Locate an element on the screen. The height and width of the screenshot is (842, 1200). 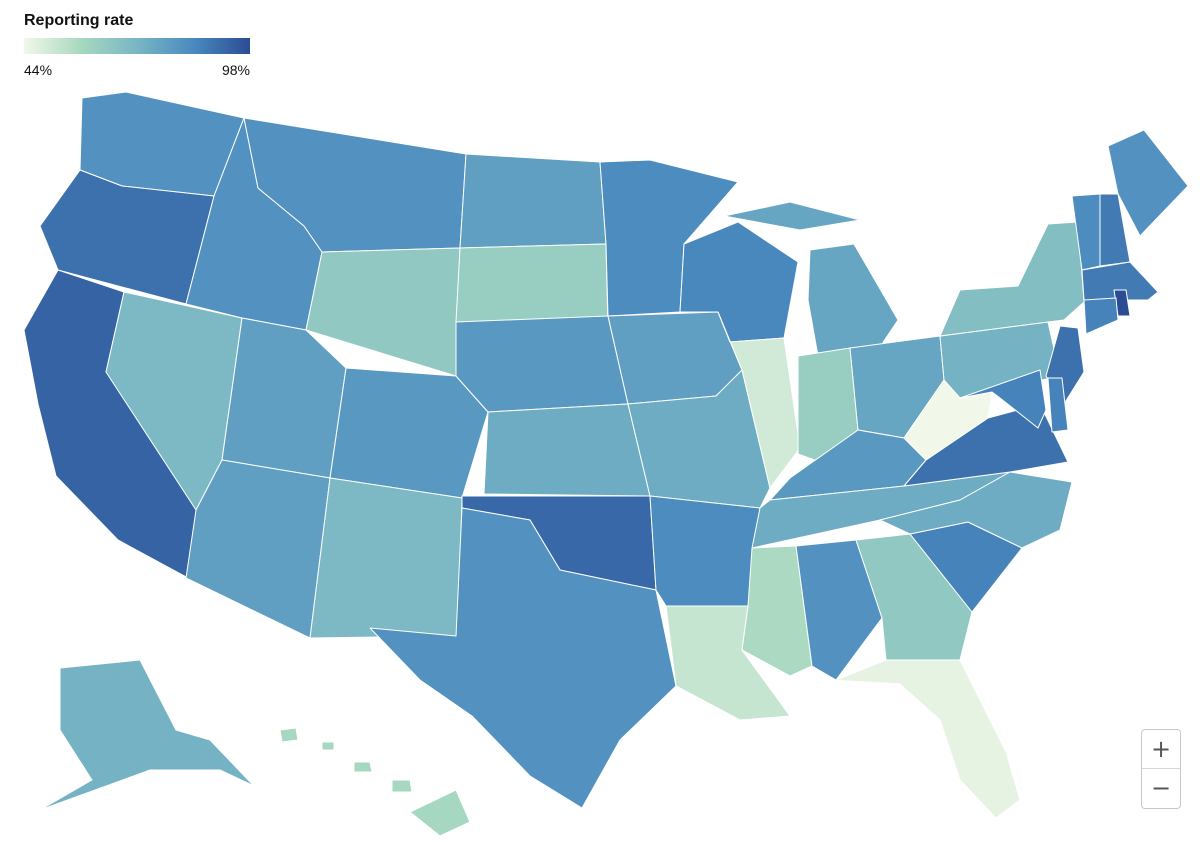
state-fl is located at coordinates (925, 739).